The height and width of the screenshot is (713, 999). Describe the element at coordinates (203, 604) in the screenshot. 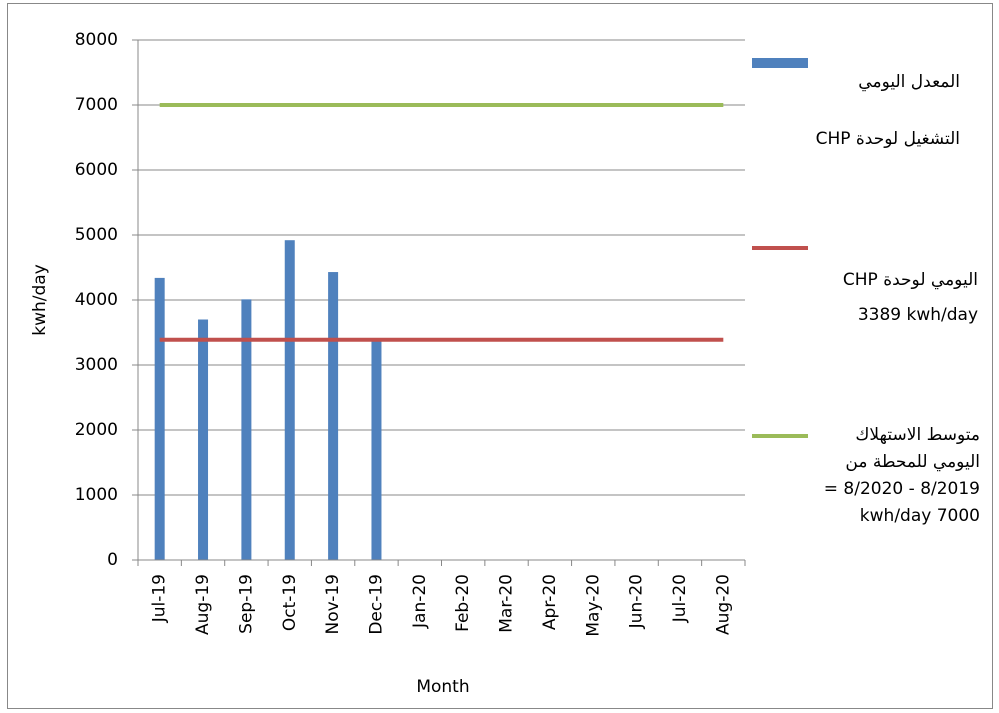

I see `x-tick-label: Aug-19` at that location.